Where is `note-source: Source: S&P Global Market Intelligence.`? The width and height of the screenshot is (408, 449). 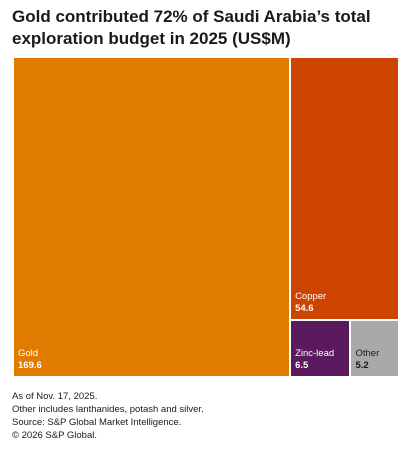
note-source: Source: S&P Global Market Intelligence. is located at coordinates (97, 422).